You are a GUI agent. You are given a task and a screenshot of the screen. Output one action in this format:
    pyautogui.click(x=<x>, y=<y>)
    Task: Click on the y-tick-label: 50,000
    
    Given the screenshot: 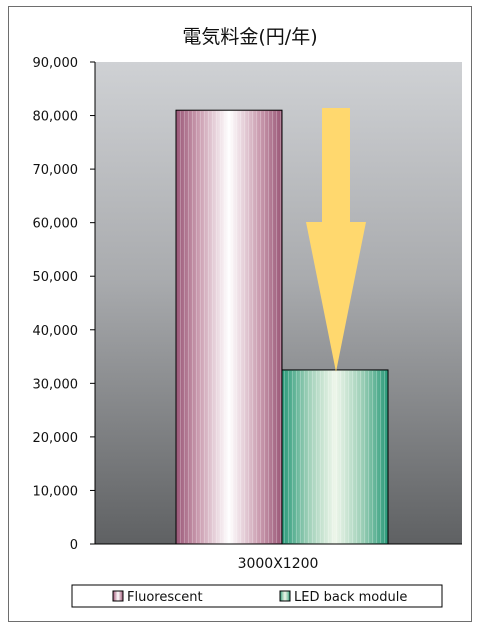 What is the action you would take?
    pyautogui.click(x=56, y=277)
    